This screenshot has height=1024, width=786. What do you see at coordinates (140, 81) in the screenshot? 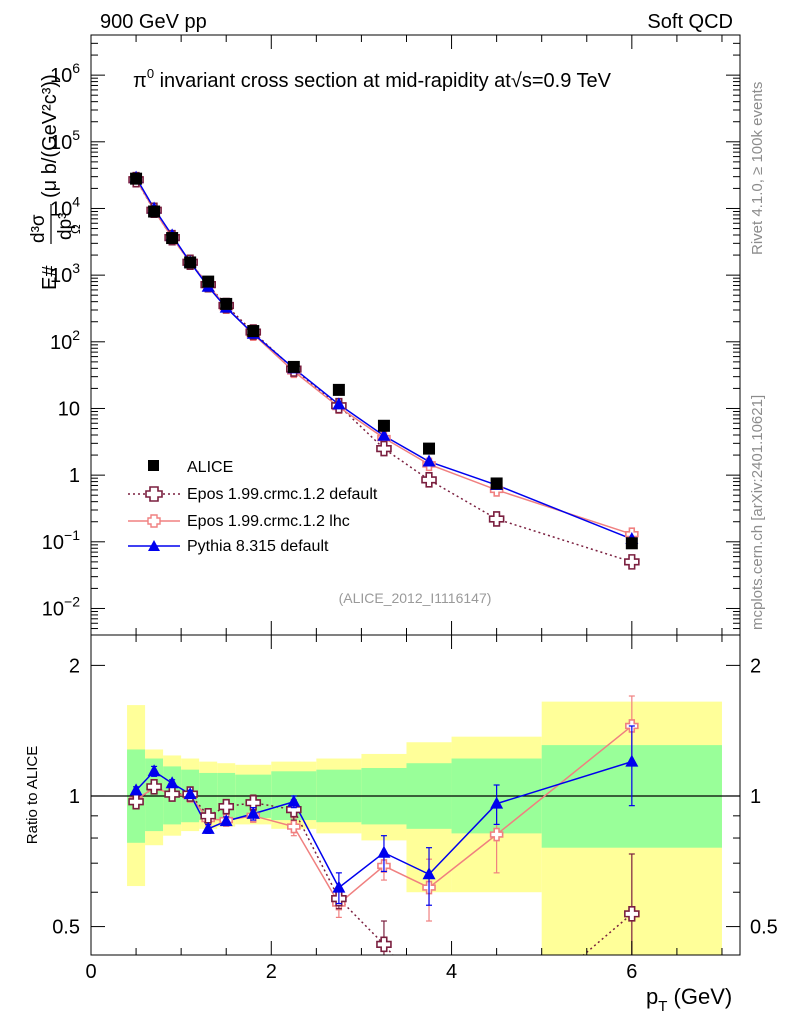
I see `title-prefix: π` at bounding box center [140, 81].